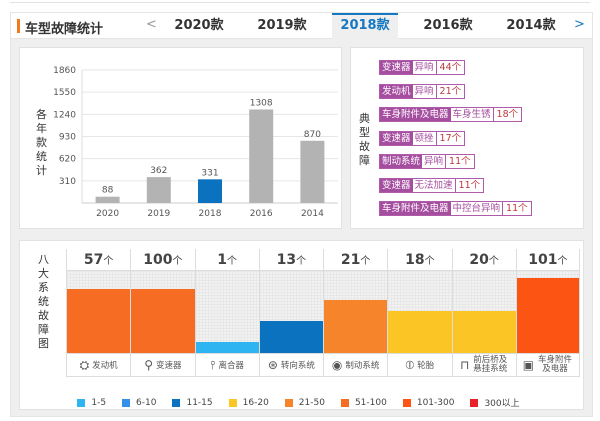  Describe the element at coordinates (415, 114) in the screenshot. I see `fault-system: 车身附件及电器` at that location.